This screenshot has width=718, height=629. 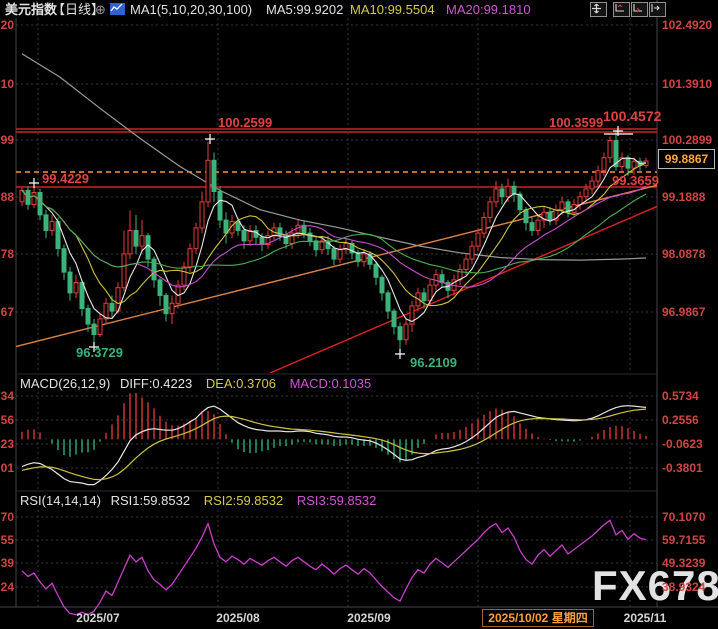 What do you see at coordinates (245, 122) in the screenshot?
I see `price-annotation: 100.2599` at bounding box center [245, 122].